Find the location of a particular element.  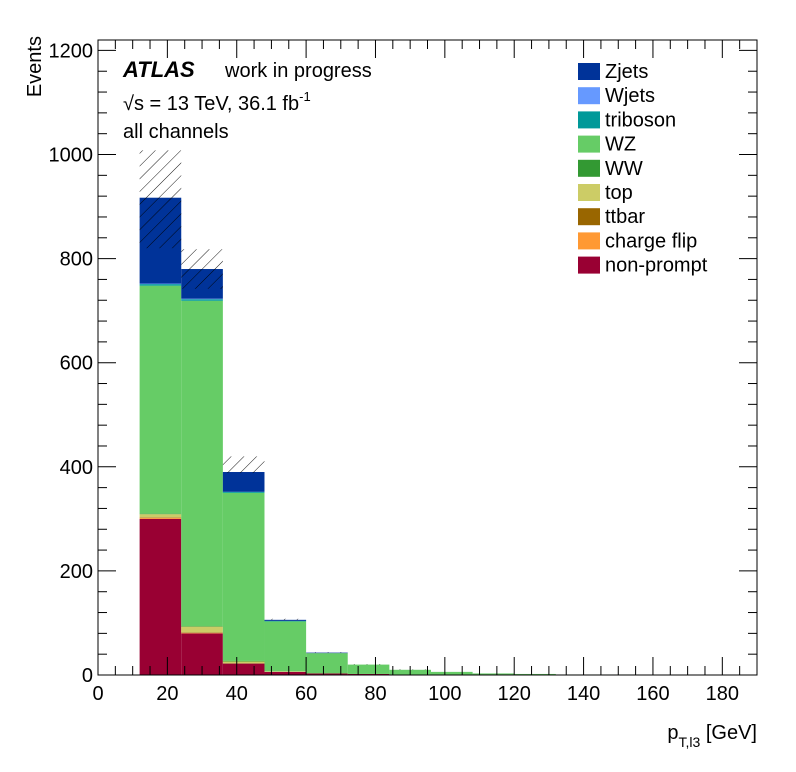

legend-label-wjets: Wjets is located at coordinates (630, 96).